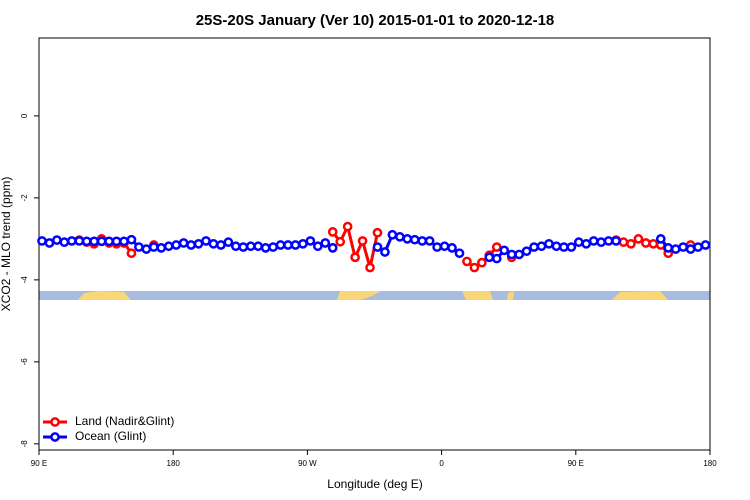 The height and width of the screenshot is (500, 750). I want to click on legend-label: Ocean (Glint), so click(110, 436).